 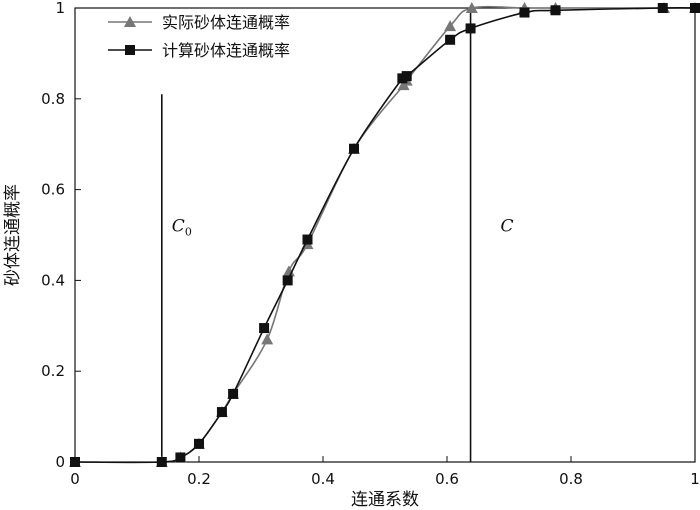 What do you see at coordinates (53, 99) in the screenshot?
I see `y-tick-label: 0.8` at bounding box center [53, 99].